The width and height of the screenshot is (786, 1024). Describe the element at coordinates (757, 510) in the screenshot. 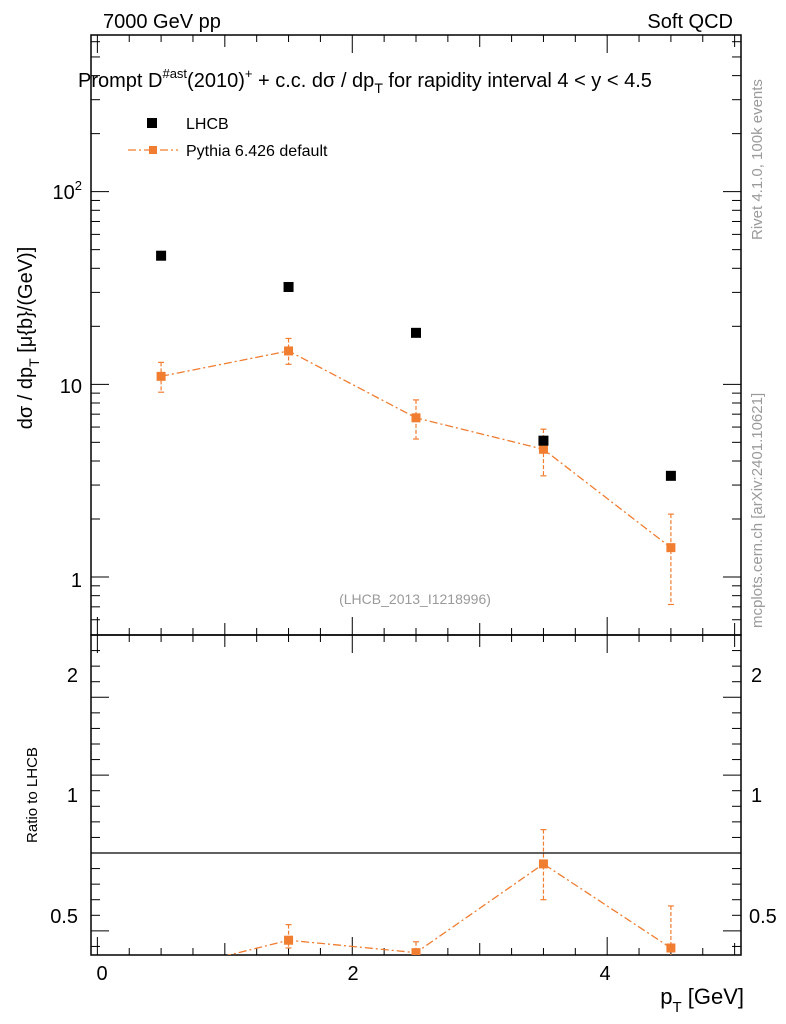

I see `mcplots-label: mcplots.cern.ch [arXiv:2401.10621]` at that location.